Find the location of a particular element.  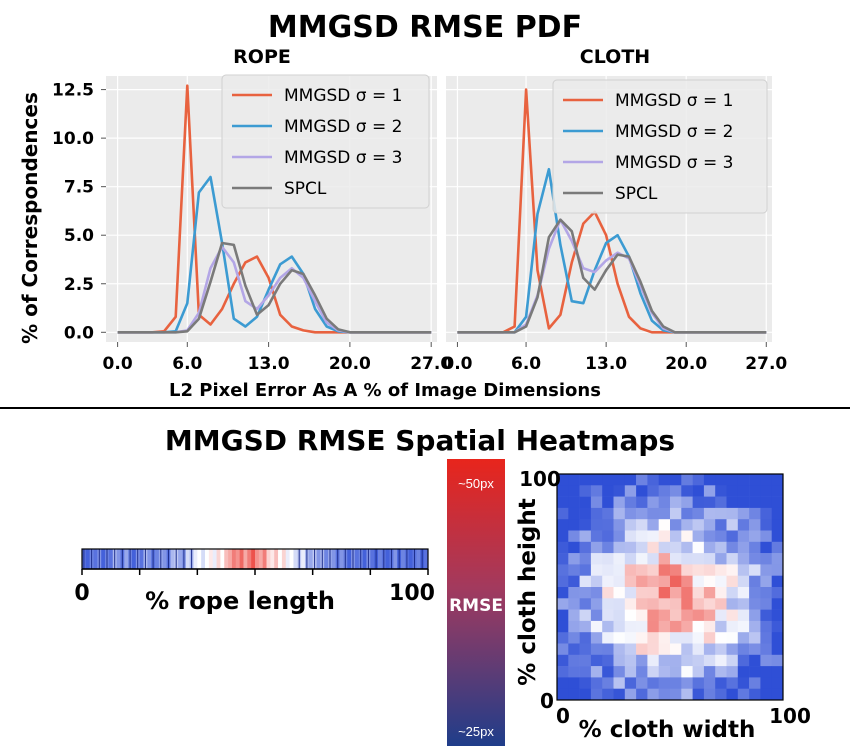

x-tick-label: 20.0 is located at coordinates (686, 364).